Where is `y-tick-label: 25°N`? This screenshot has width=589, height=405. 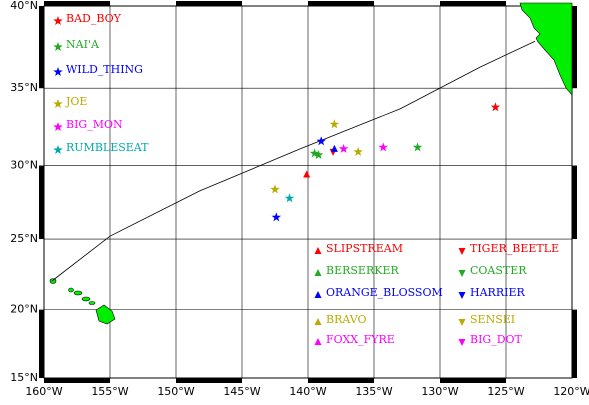 y-tick-label: 25°N is located at coordinates (24, 238).